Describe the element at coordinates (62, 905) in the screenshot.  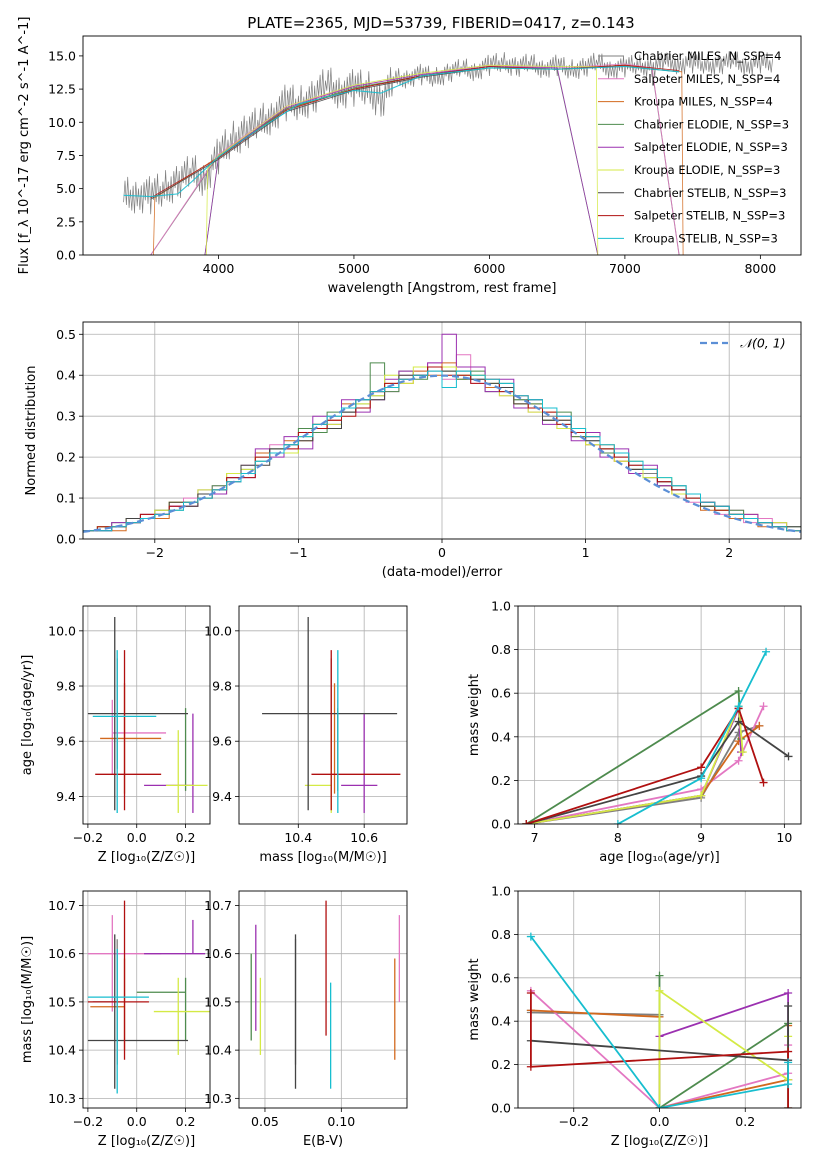
I see `mass_vs_Z-ytick-label-4: 10.7` at that location.